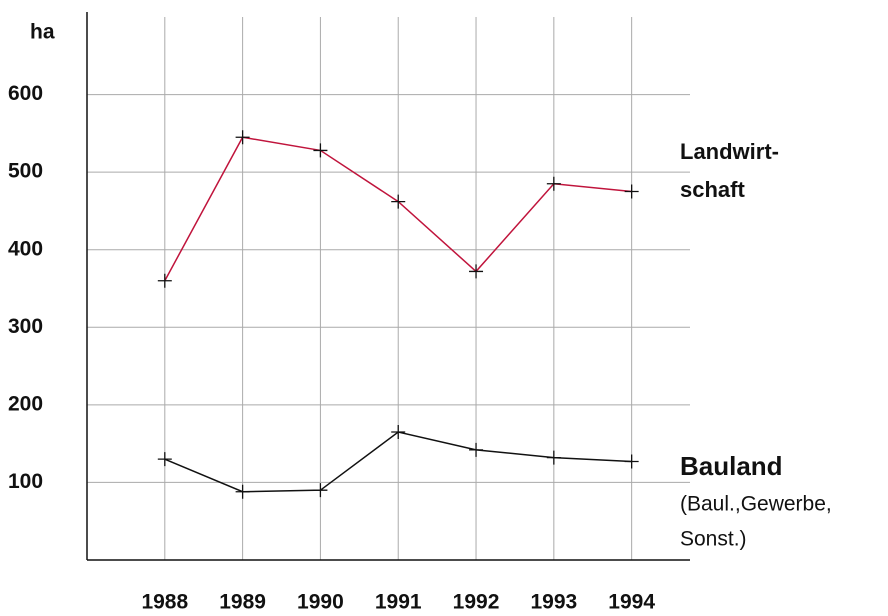 Image resolution: width=888 pixels, height=616 pixels. I want to click on x-tick-label: 1988, so click(164, 602).